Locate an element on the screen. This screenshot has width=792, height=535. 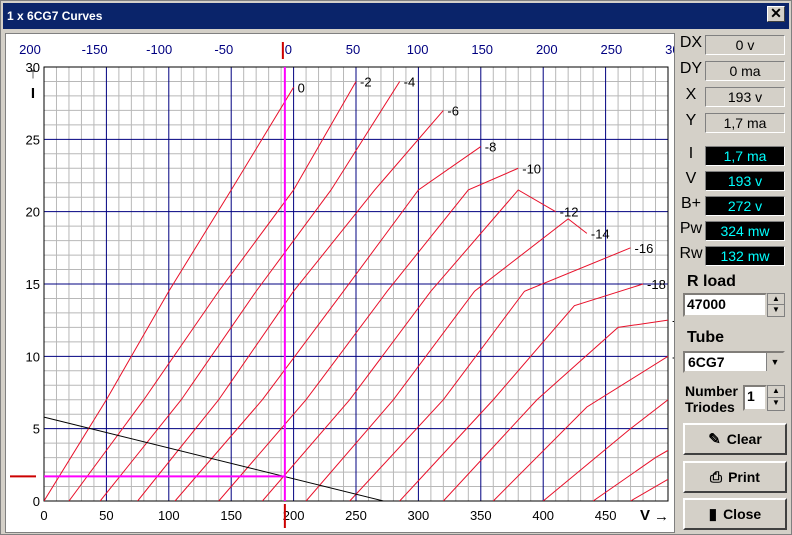
result-value-v: 193 v is located at coordinates (745, 181).